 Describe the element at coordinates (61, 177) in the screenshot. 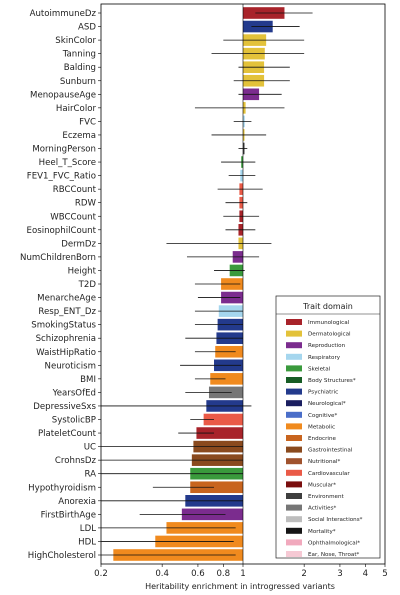

I see `y-tick-label-fev1-fvc-ratio: FEV1_FVC_Ratio` at that location.